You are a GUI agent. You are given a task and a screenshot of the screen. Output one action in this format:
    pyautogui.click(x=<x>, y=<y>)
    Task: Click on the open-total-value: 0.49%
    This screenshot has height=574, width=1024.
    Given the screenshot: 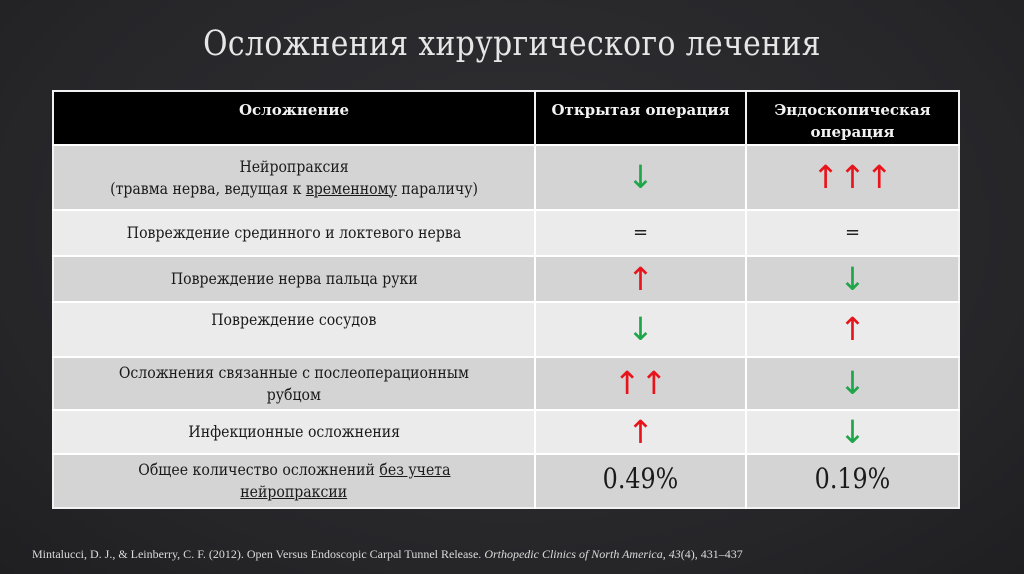 What is the action you would take?
    pyautogui.click(x=641, y=480)
    